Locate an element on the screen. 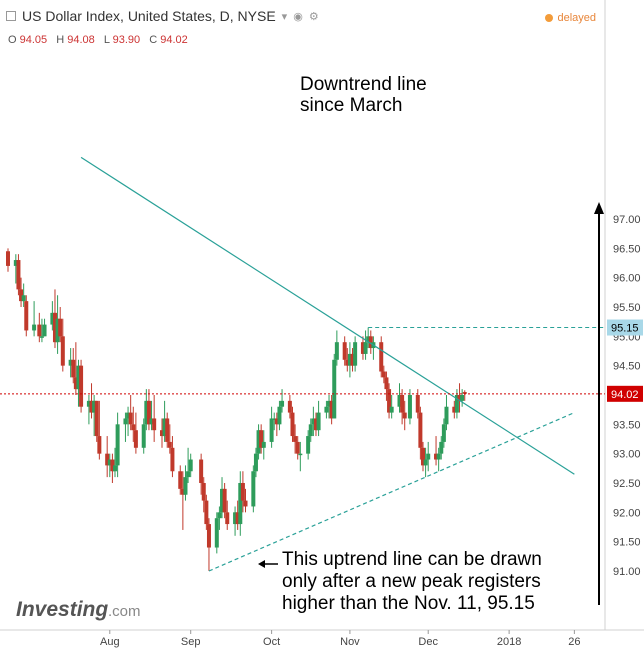 The height and width of the screenshot is (651, 644). x-tick-label: Dec is located at coordinates (428, 642).